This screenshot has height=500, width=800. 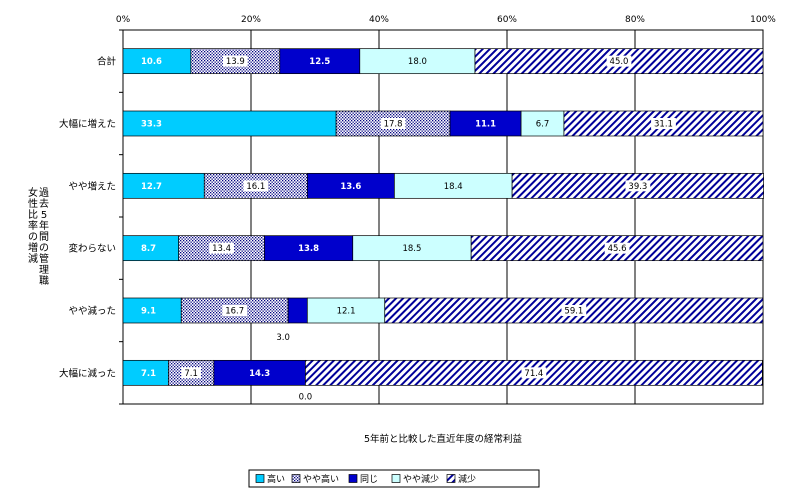 I want to click on value-label: 18.4, so click(x=453, y=187).